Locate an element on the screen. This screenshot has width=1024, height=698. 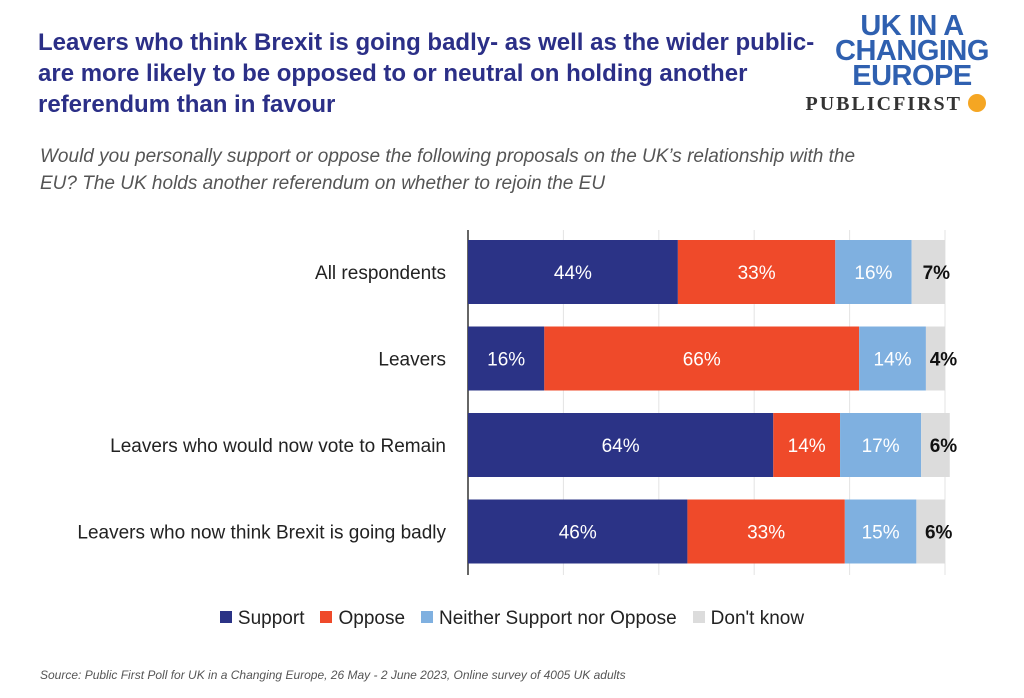
category-label: Leavers is located at coordinates (412, 360).